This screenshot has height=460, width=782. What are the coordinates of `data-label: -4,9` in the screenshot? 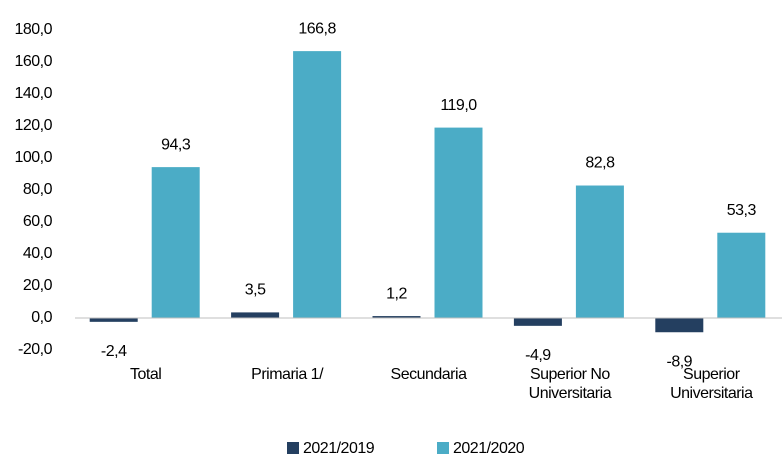 It's located at (538, 355).